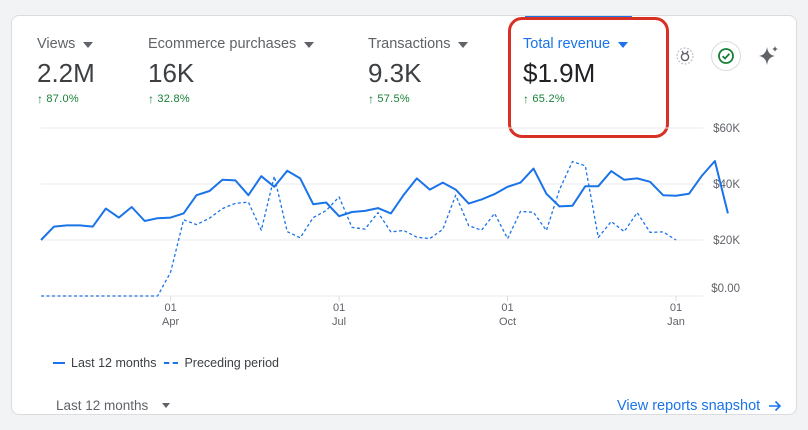 The width and height of the screenshot is (808, 430). I want to click on legend-item-previous: Preceding period, so click(221, 363).